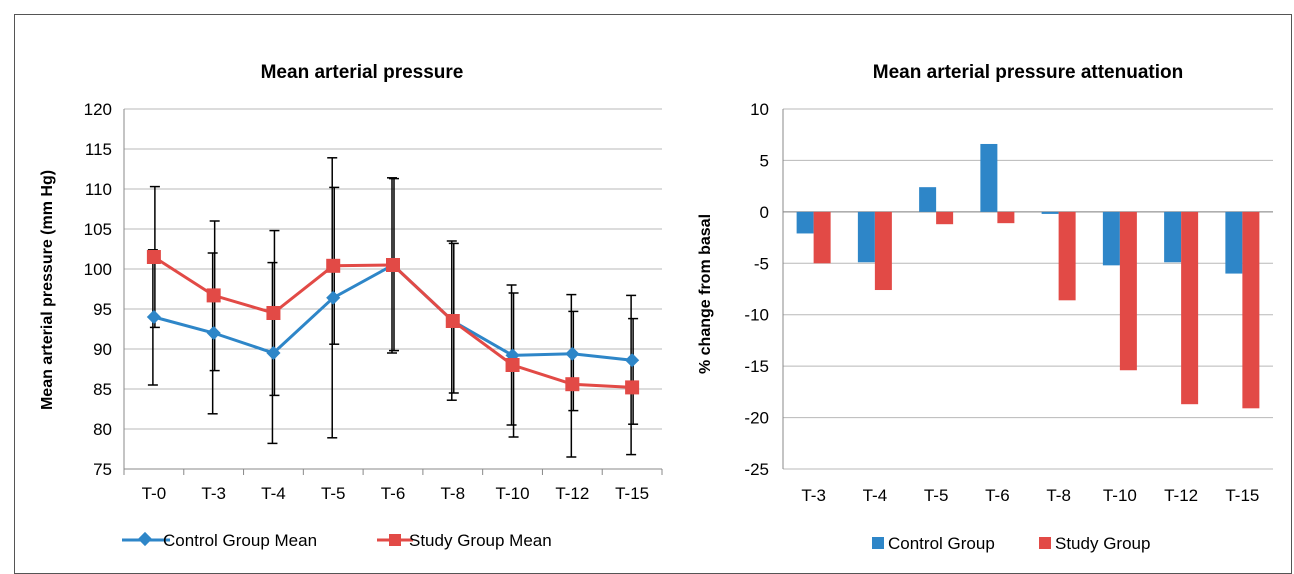 Image resolution: width=1294 pixels, height=574 pixels. I want to click on left-y-tick-label: 120, so click(98, 109).